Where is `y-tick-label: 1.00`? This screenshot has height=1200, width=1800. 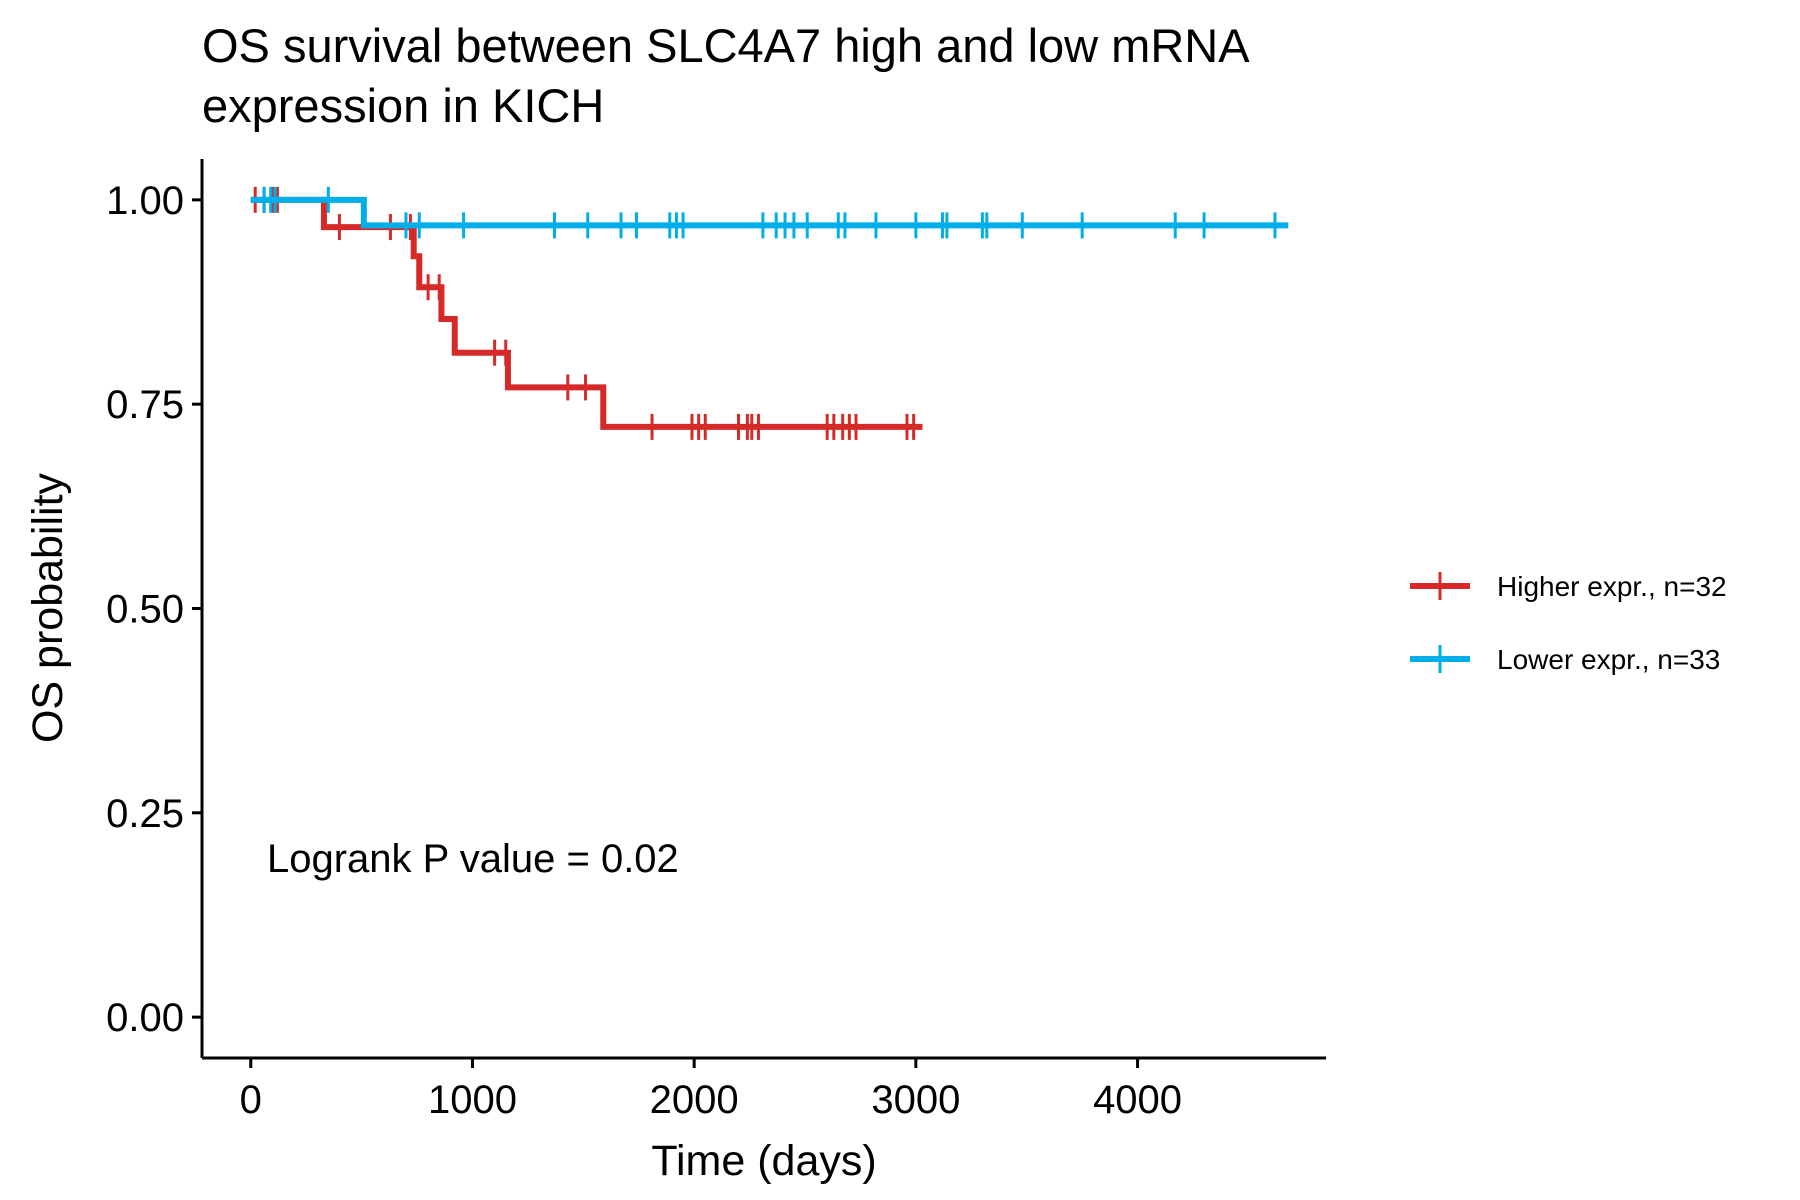 y-tick-label: 1.00 is located at coordinates (145, 201).